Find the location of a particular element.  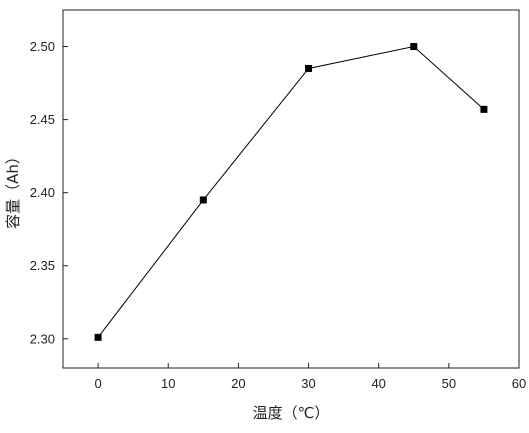

y-axis-title: 容量（Ah） is located at coordinates (13, 189).